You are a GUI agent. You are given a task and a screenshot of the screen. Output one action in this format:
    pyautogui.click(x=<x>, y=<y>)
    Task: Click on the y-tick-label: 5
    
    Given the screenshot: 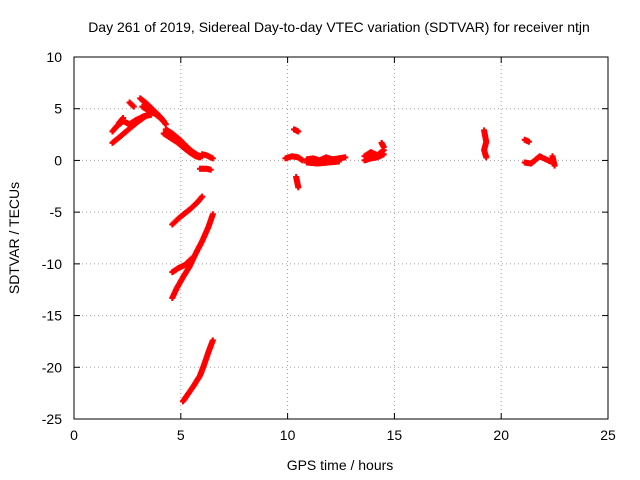 What is the action you would take?
    pyautogui.click(x=58, y=109)
    